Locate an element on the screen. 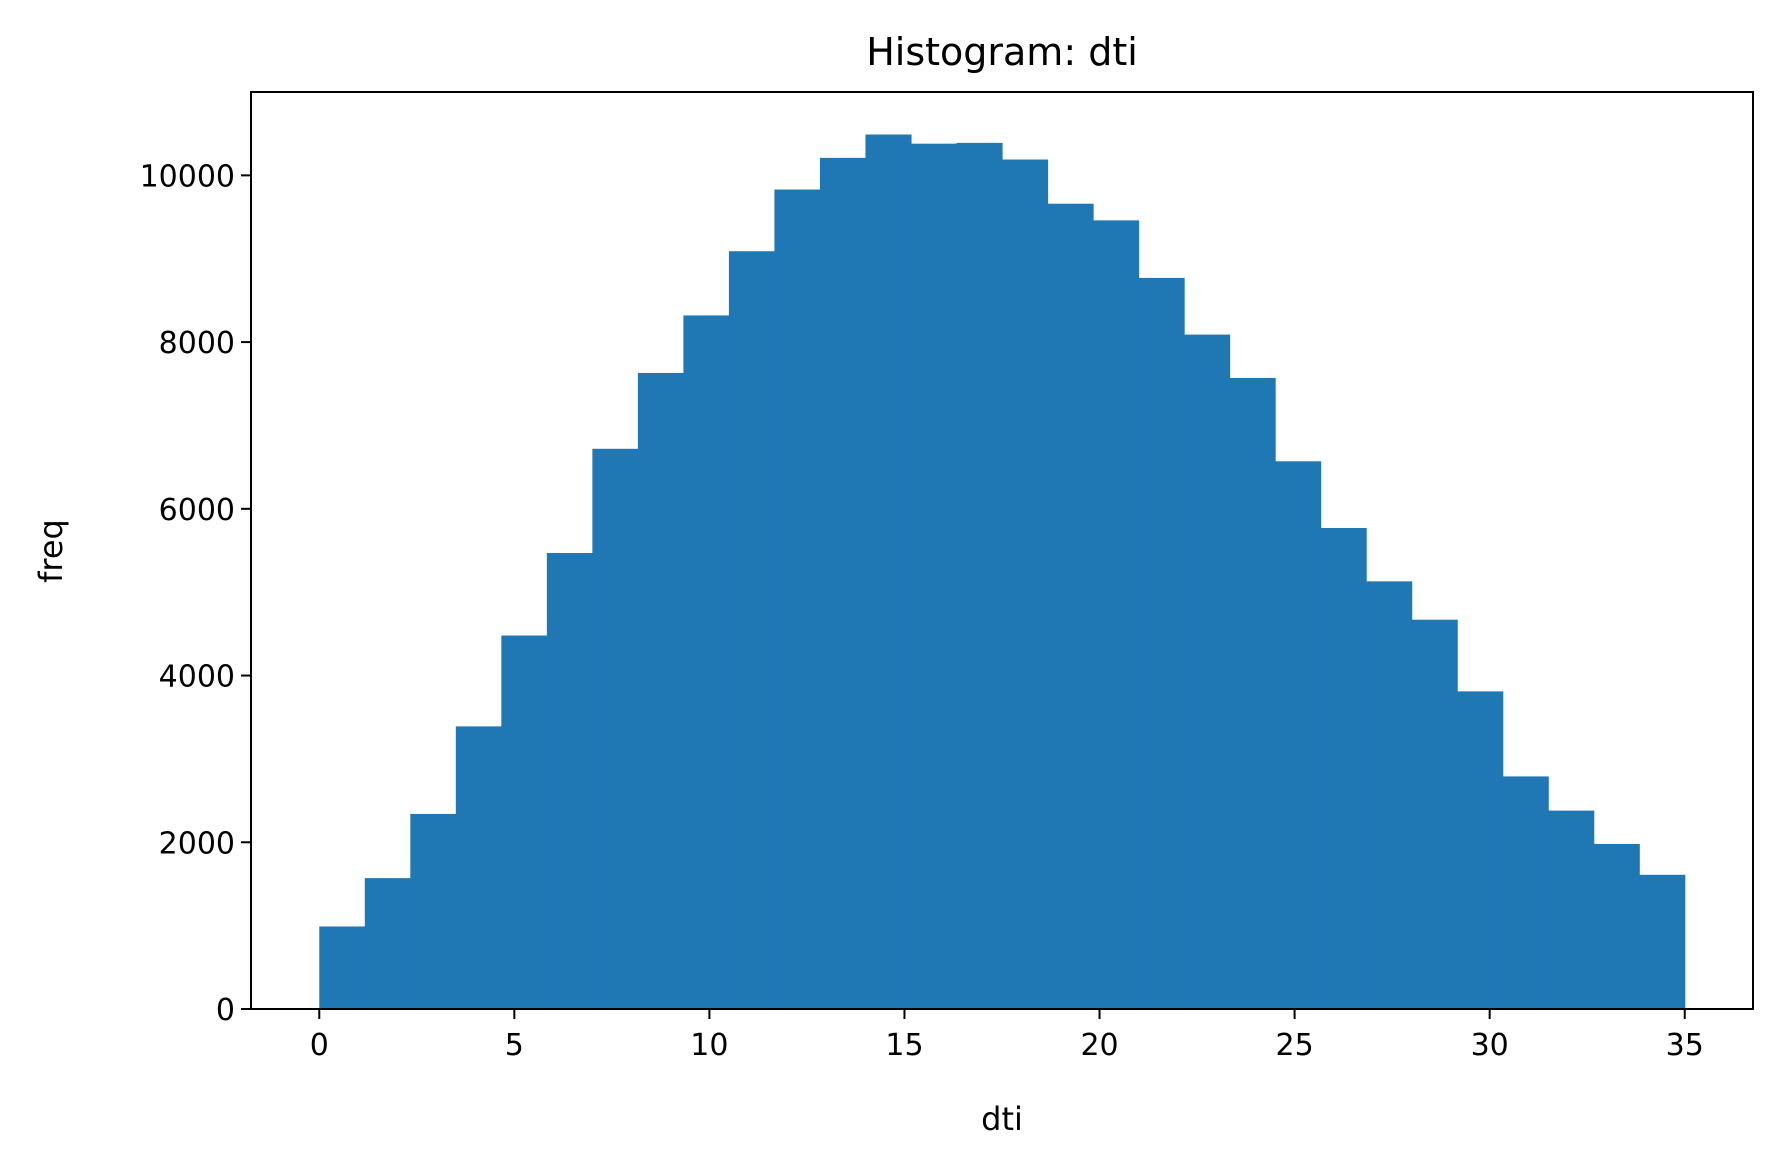 This screenshot has width=1770, height=1166. x-tick-label: 30 is located at coordinates (1490, 1045).